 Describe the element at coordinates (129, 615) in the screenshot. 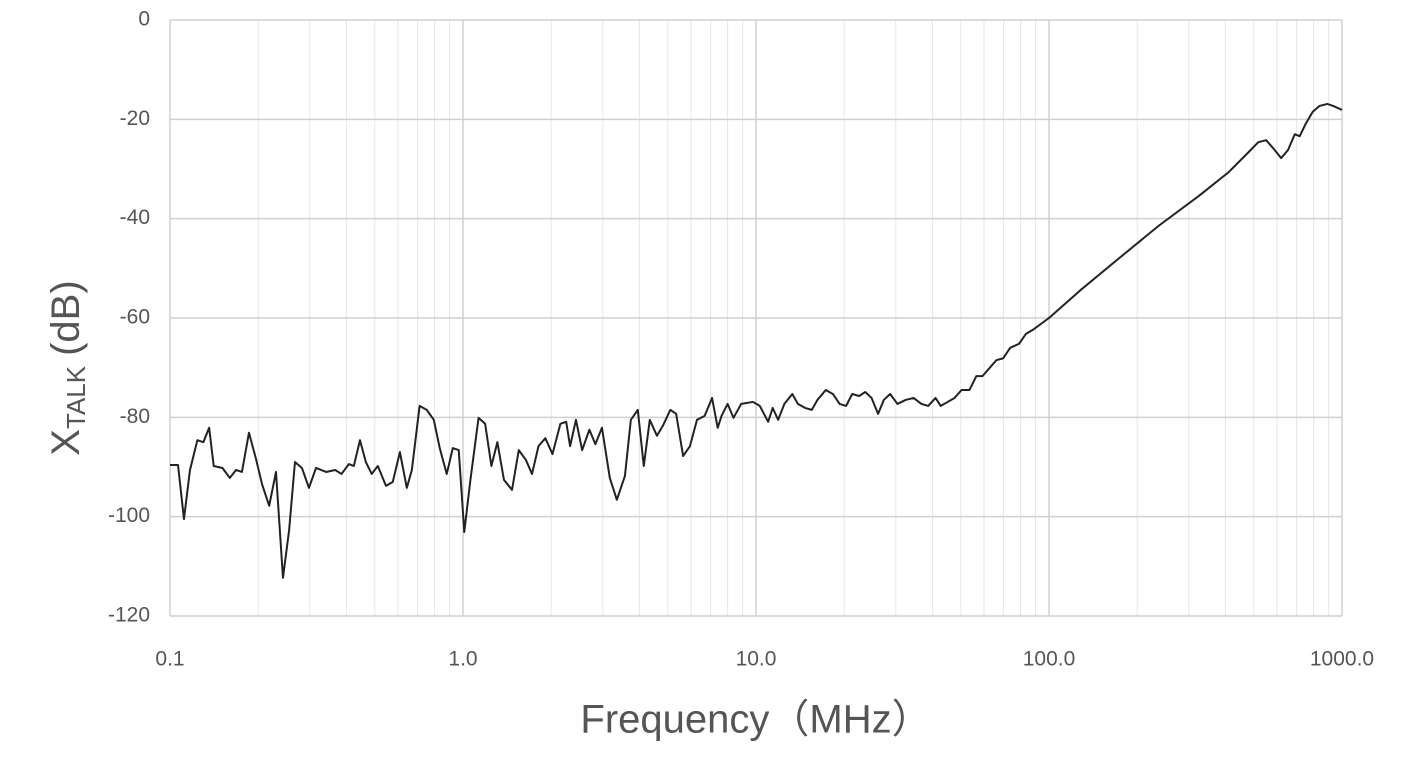

I see `y-tick-label: -120` at that location.